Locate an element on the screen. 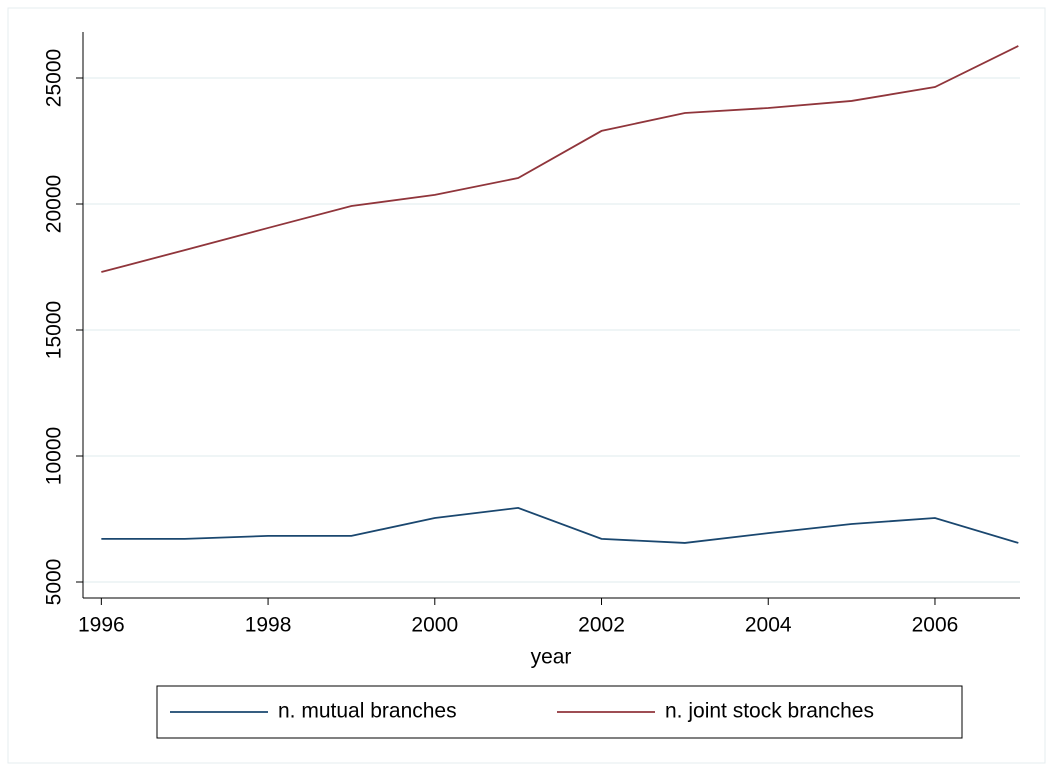 This screenshot has height=776, width=1055. y-tick-label: 10000 is located at coordinates (54, 456).